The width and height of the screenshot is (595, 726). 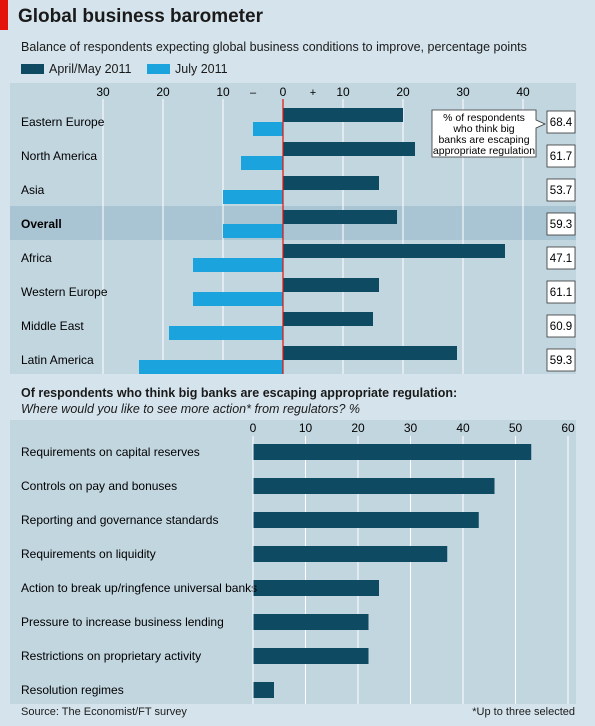 I want to click on chart2-category-label: Restrictions on proprietary activity, so click(x=111, y=656).